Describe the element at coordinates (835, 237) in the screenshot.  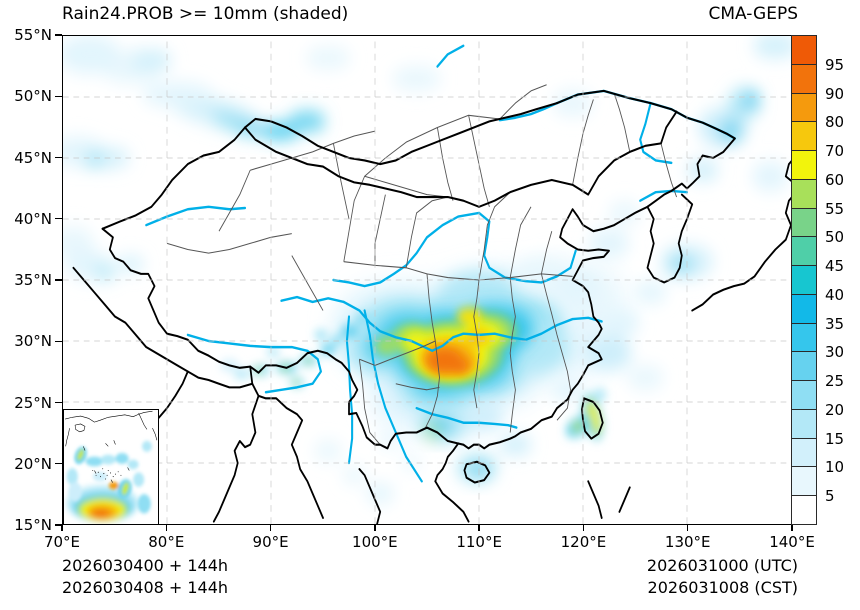
I see `colorbar-tick-label: 50` at that location.